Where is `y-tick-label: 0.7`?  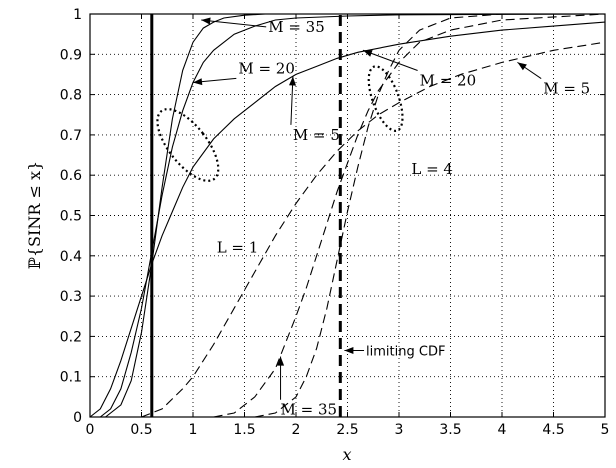 y-tick-label: 0.7 is located at coordinates (71, 136).